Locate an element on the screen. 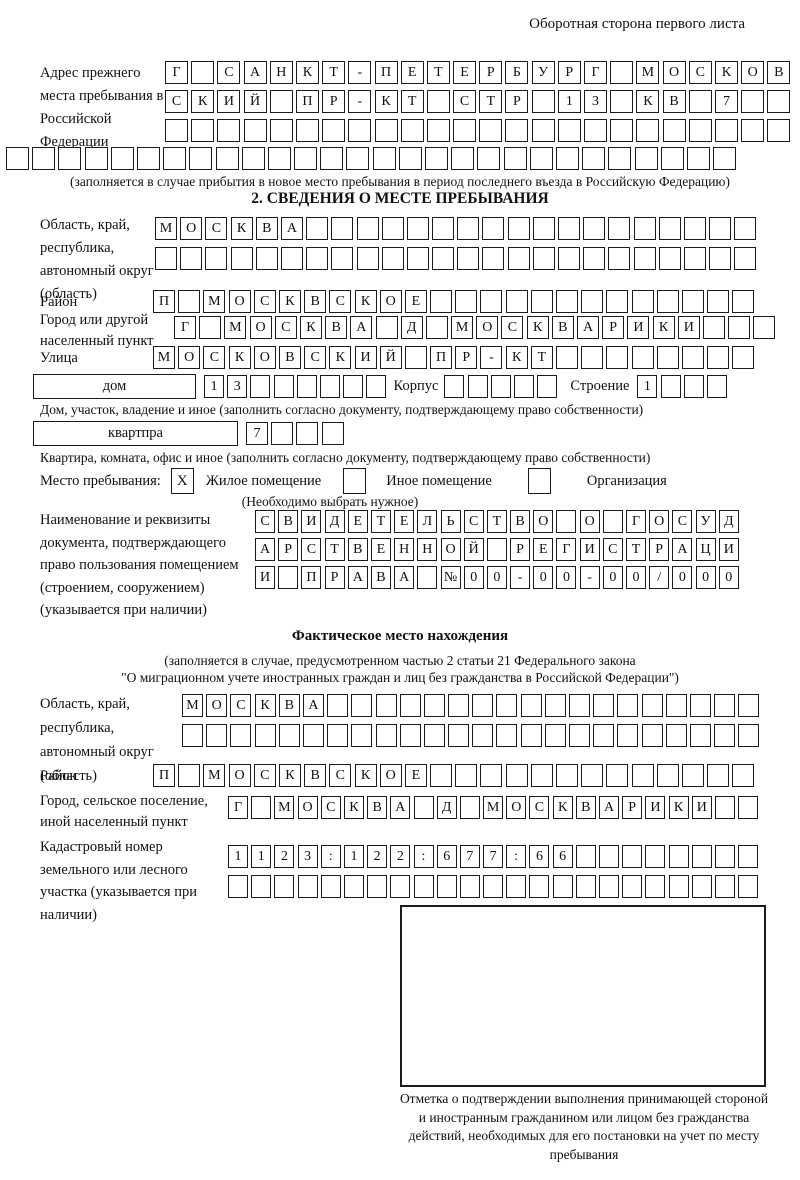  char-cell: 6 is located at coordinates (562, 856).